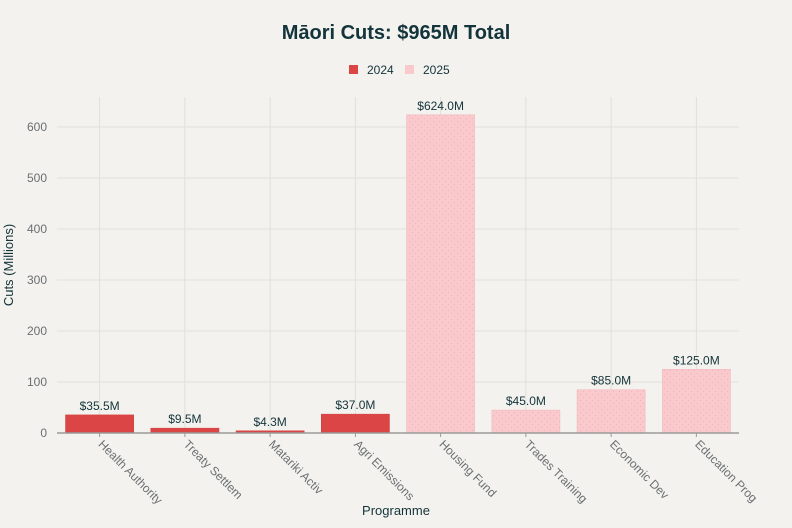 The height and width of the screenshot is (528, 792). I want to click on data-label: $35.5M, so click(100, 406).